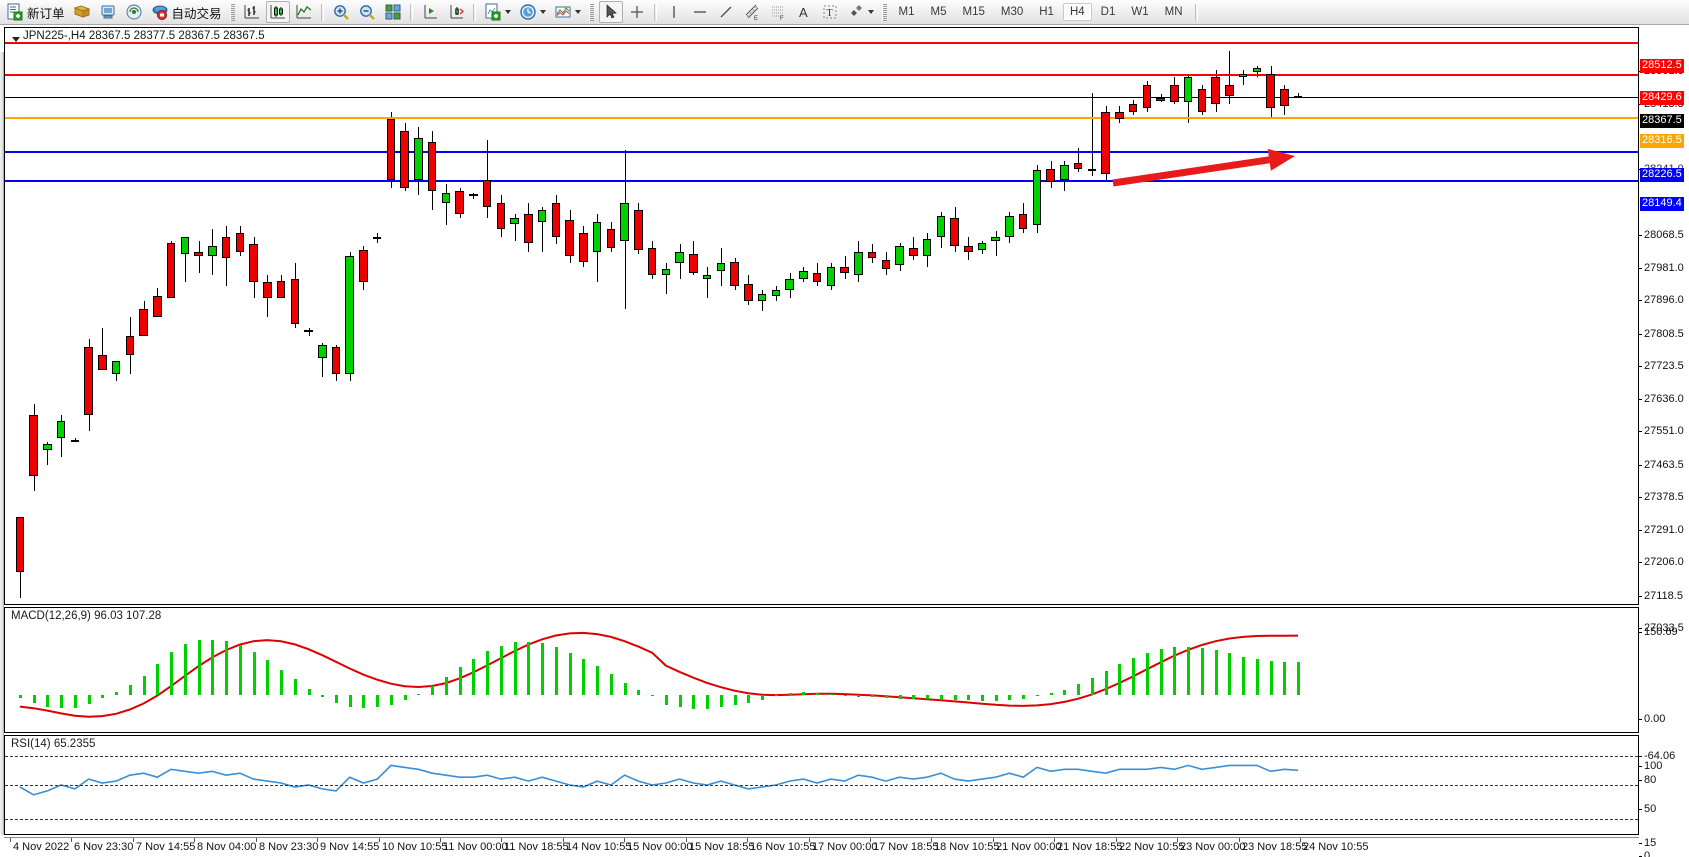 This screenshot has width=1689, height=857. What do you see at coordinates (2, 443) in the screenshot?
I see `chart-scroll-strip` at bounding box center [2, 443].